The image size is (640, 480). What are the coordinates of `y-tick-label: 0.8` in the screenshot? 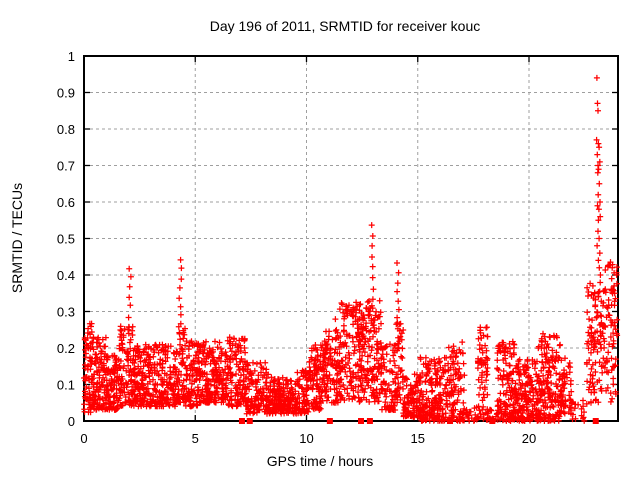 It's located at (66, 129).